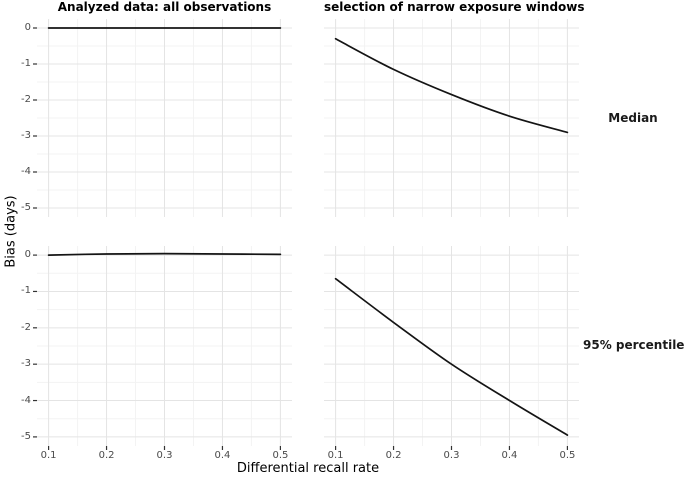  Describe the element at coordinates (164, 7) in the screenshot. I see `facet-column-title-all-observations: Analyzed data: all observations` at that location.